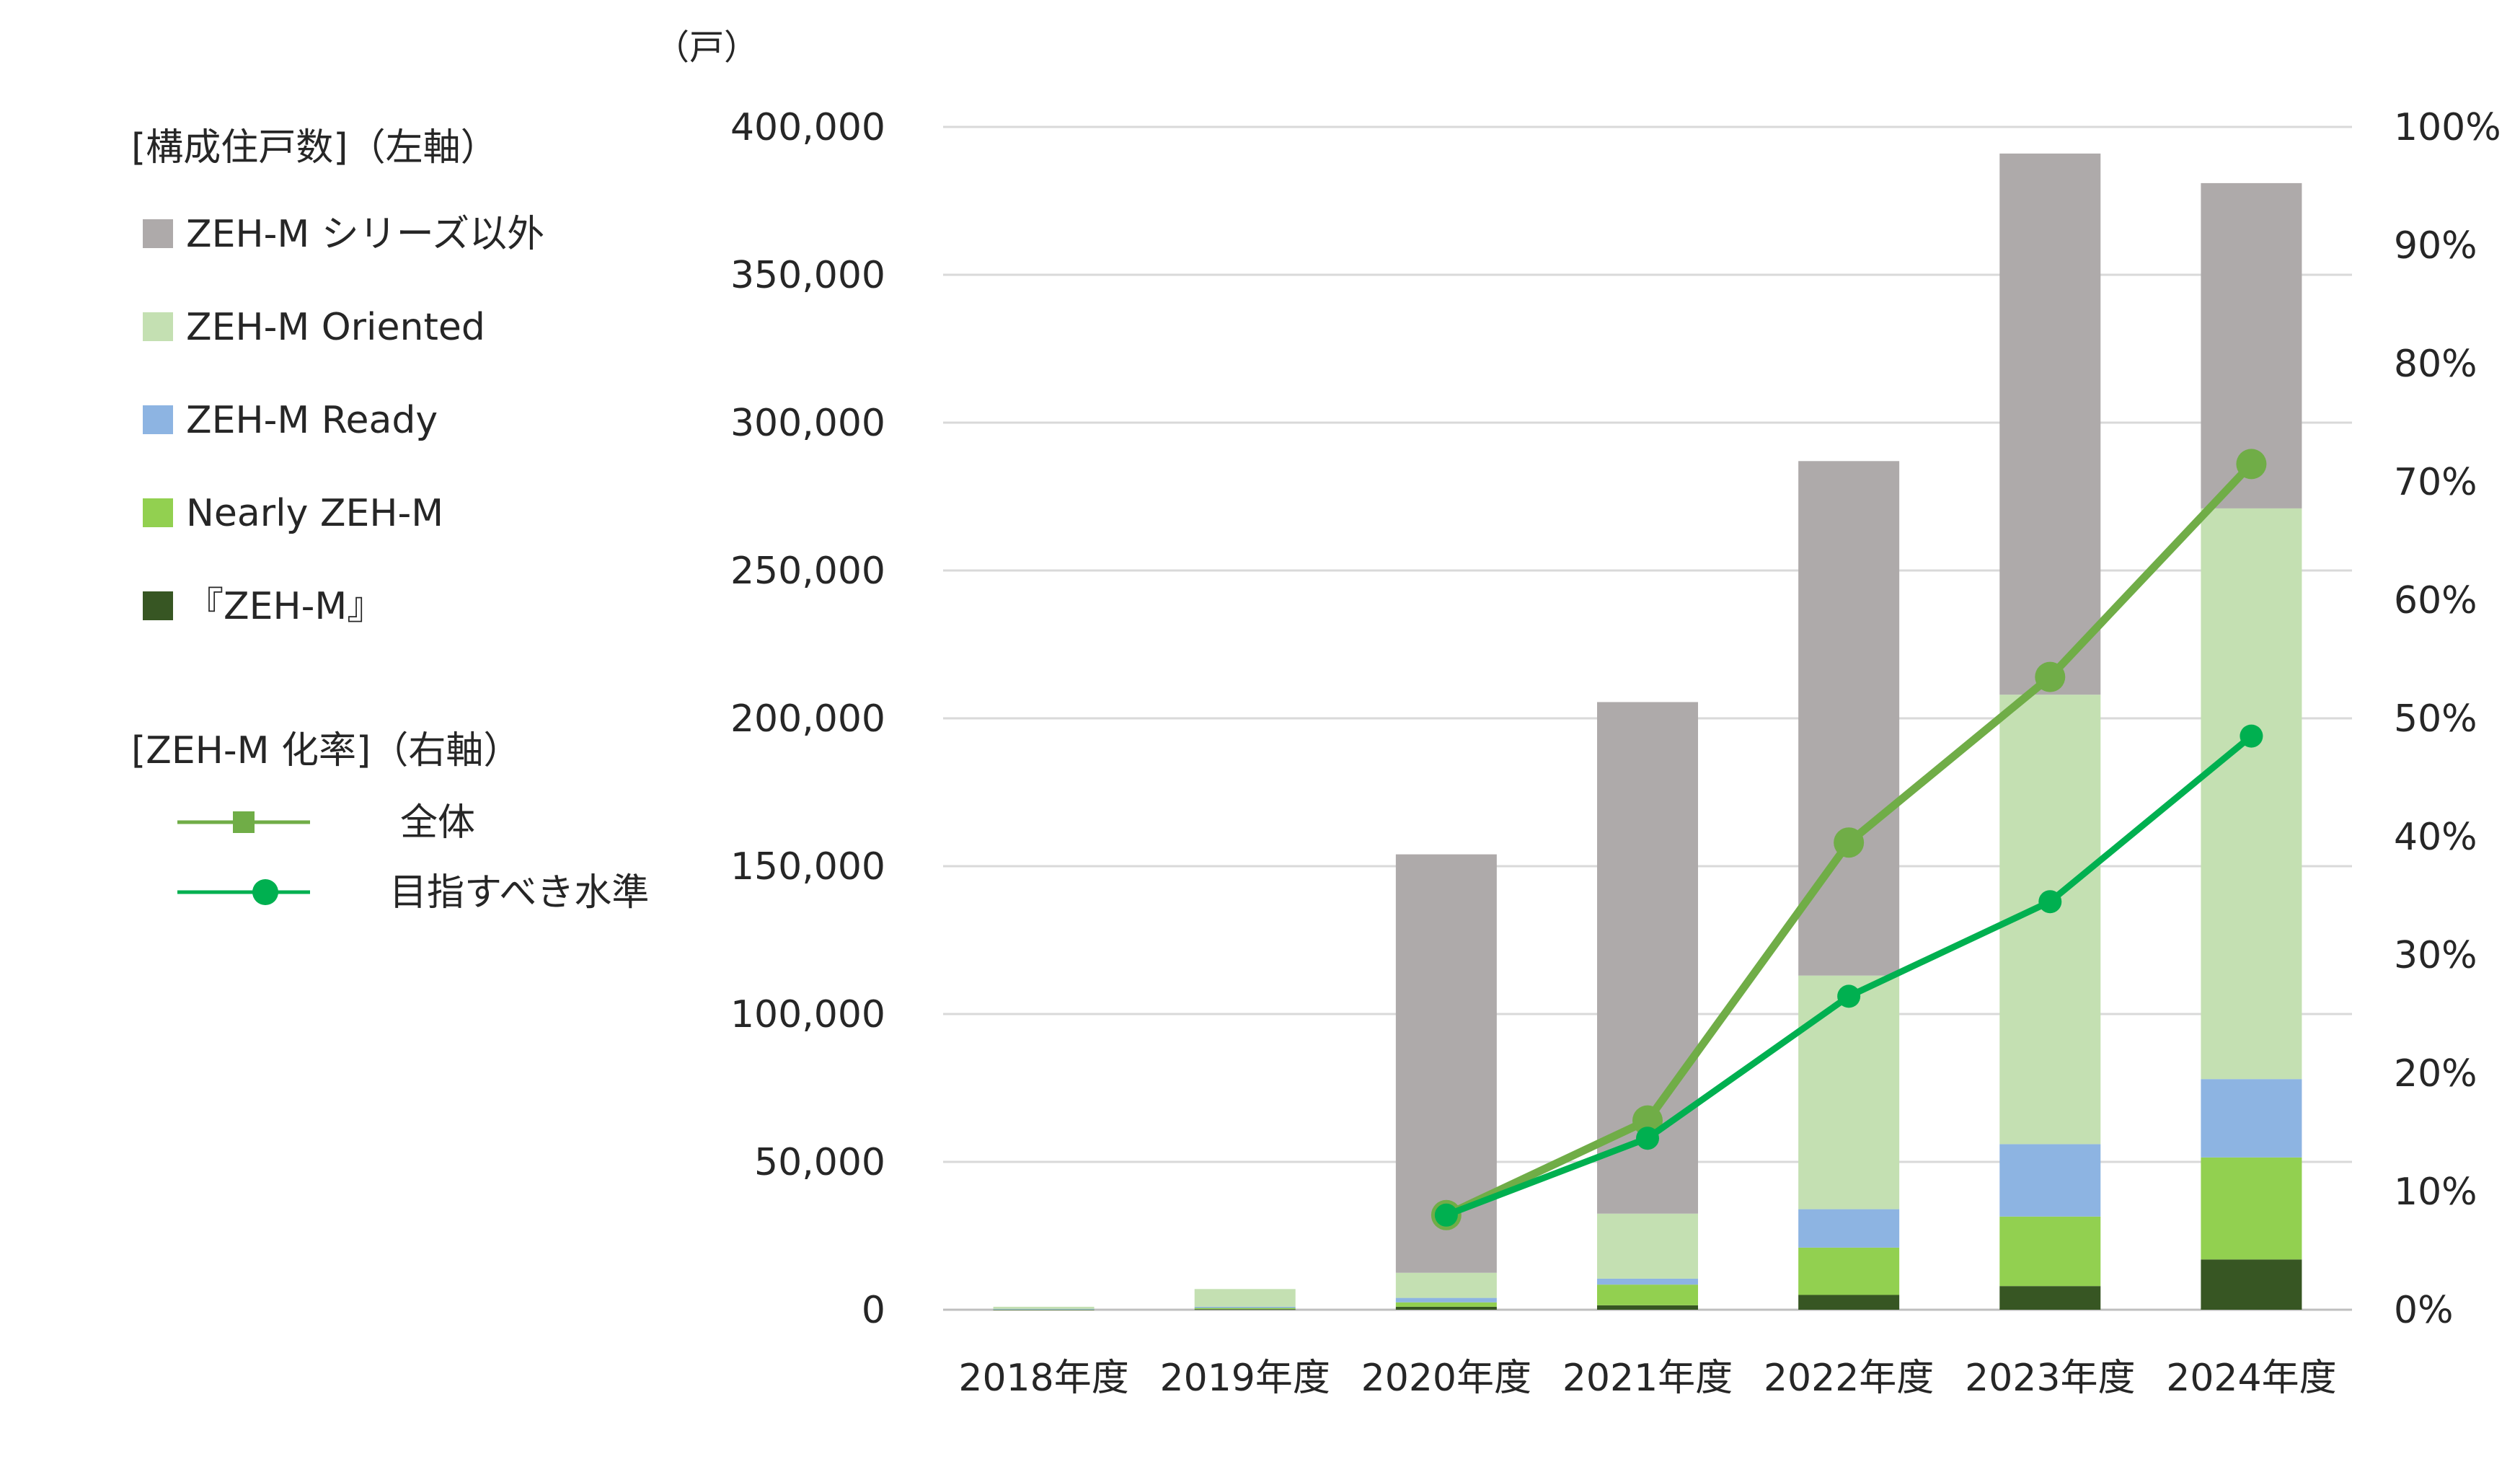  I want to click on x-tick-label: 2018年度, so click(1043, 1378).